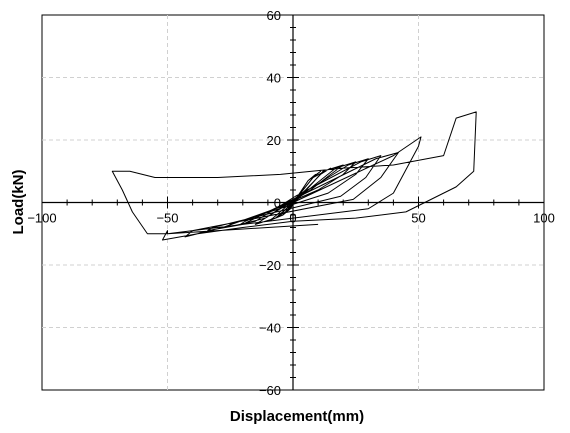 The width and height of the screenshot is (570, 433). What do you see at coordinates (292, 218) in the screenshot?
I see `x-tick-label: 0` at bounding box center [292, 218].